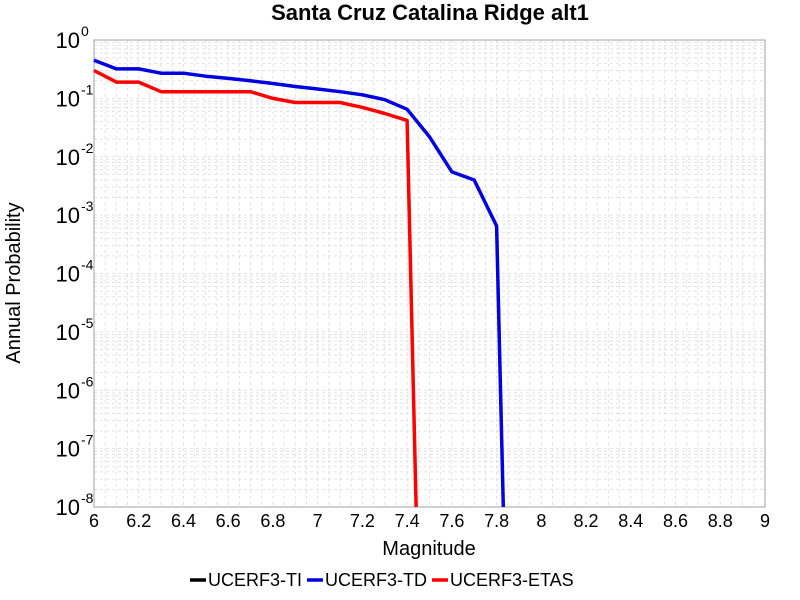 This screenshot has width=800, height=600. Describe the element at coordinates (720, 521) in the screenshot. I see `x-tick-label: 8.8` at that location.